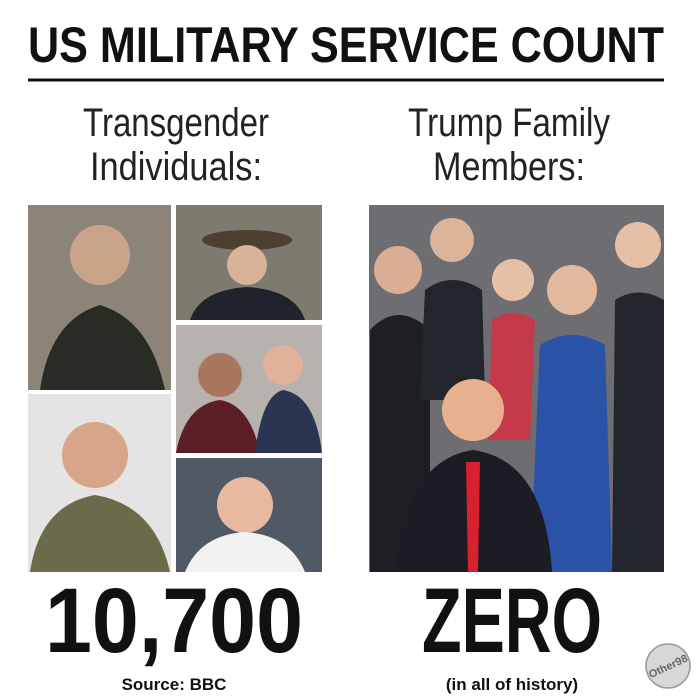 The width and height of the screenshot is (700, 700). Describe the element at coordinates (176, 123) in the screenshot. I see `left-heading: Transgender` at that location.